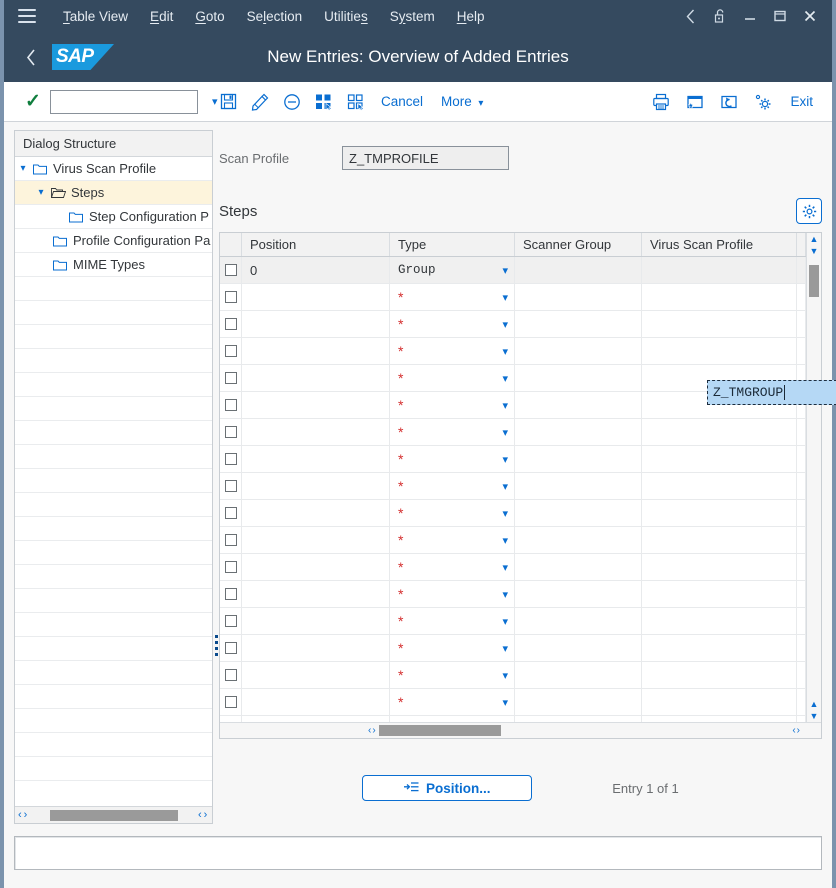 This screenshot has width=836, height=888. I want to click on menu-item-utilities: Utilities, so click(346, 16).